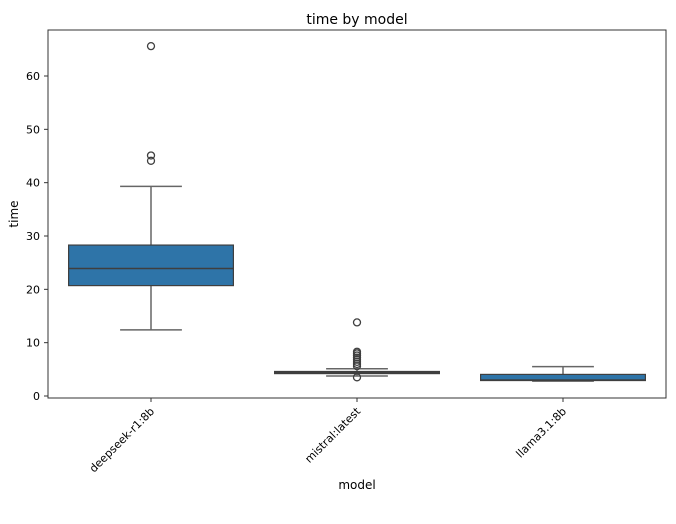  What do you see at coordinates (36, 396) in the screenshot?
I see `y-tick-label: 0` at bounding box center [36, 396].